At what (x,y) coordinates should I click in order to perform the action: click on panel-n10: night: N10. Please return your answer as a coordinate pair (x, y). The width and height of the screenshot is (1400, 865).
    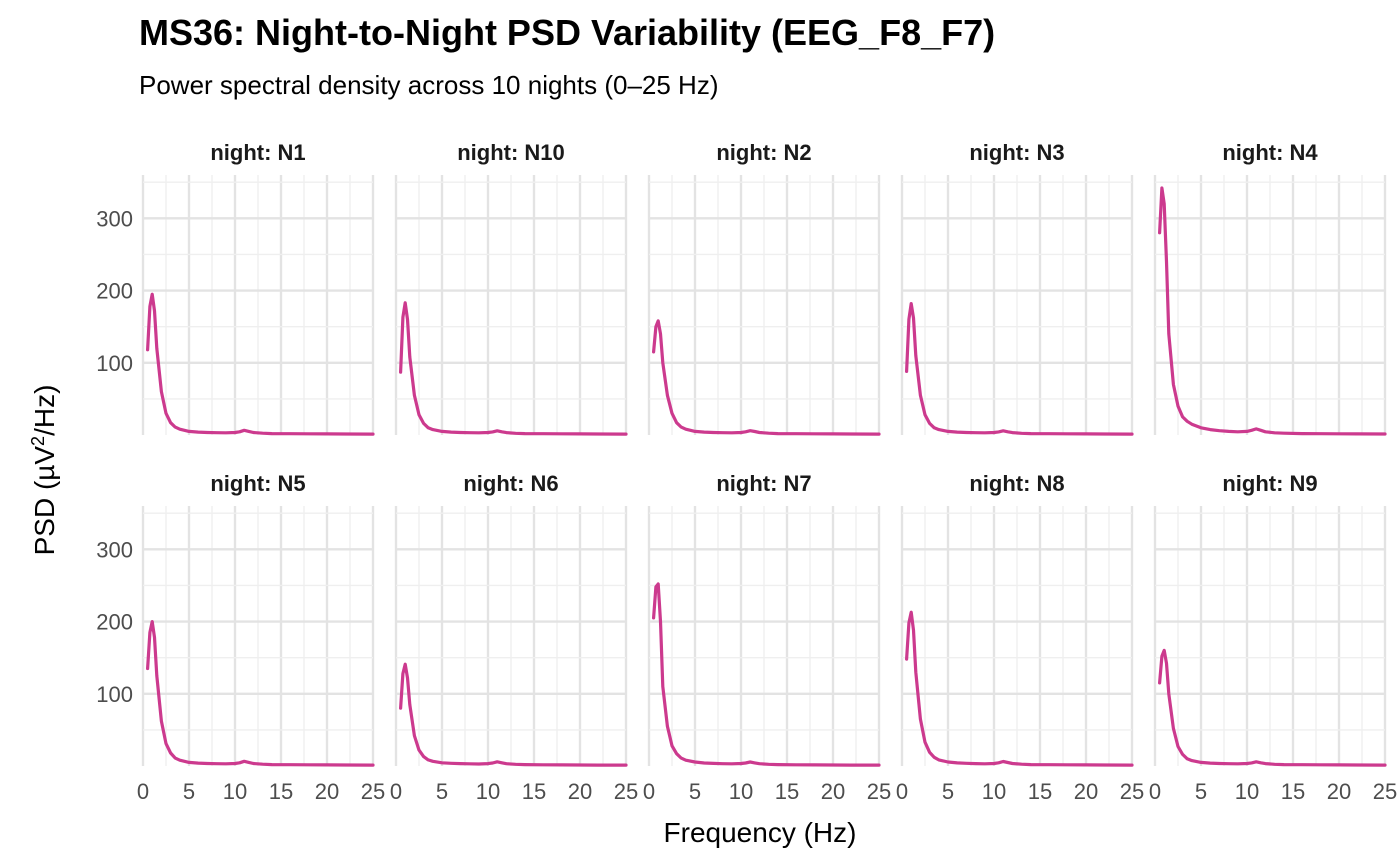
    Looking at the image, I should click on (511, 288).